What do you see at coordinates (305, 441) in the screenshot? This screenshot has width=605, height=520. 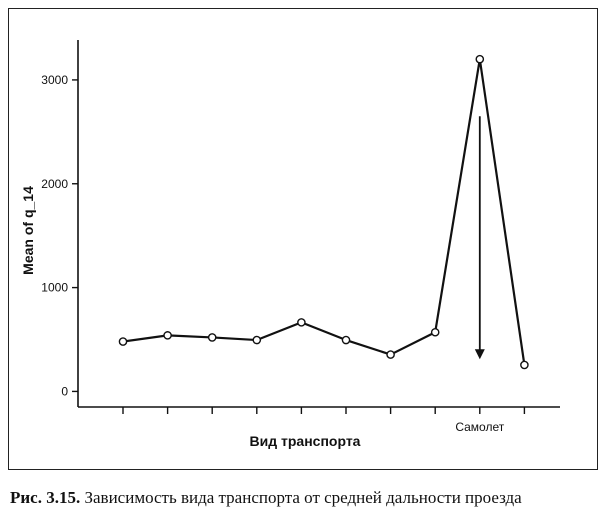 I see `x-axis-title: Вид транспорта` at bounding box center [305, 441].